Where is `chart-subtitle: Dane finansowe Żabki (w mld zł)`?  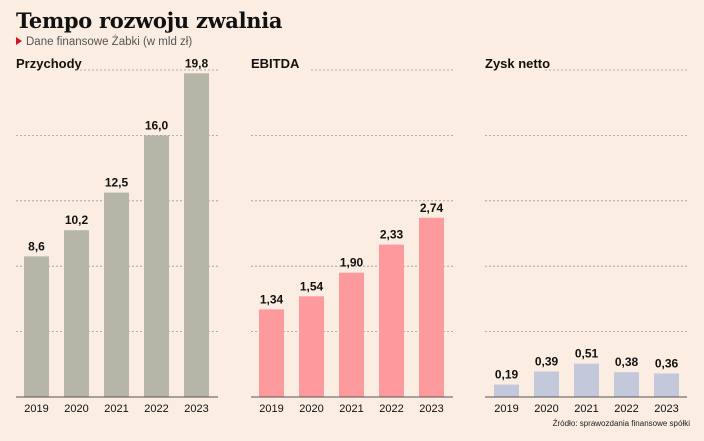
chart-subtitle: Dane finansowe Żabki (w mld zł) is located at coordinates (104, 42).